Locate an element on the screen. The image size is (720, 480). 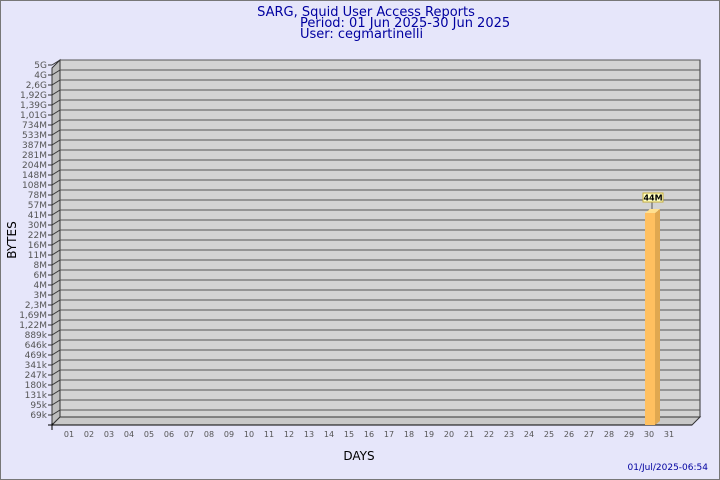
x-tick-label: 12 is located at coordinates (289, 434).